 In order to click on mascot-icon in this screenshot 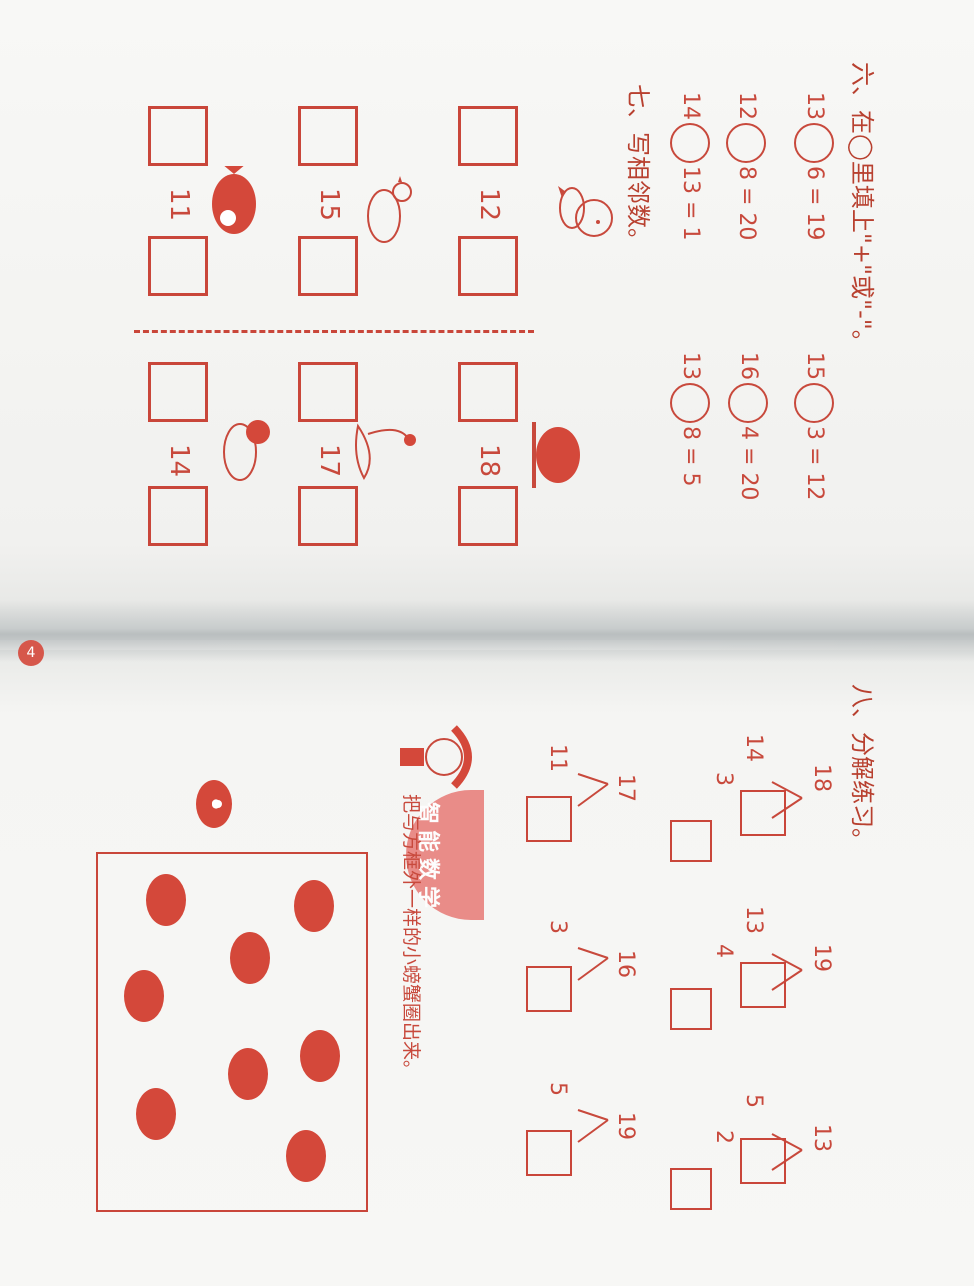, I will do `click(436, 757)`.